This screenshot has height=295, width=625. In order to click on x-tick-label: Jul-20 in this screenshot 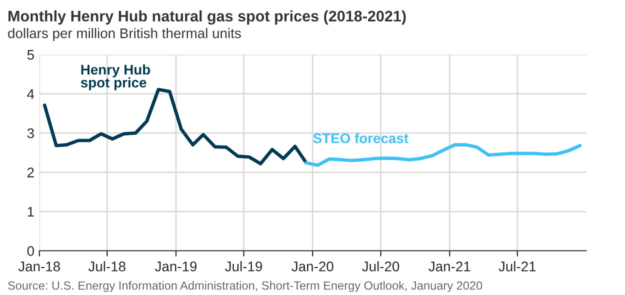, I will do `click(381, 266)`.